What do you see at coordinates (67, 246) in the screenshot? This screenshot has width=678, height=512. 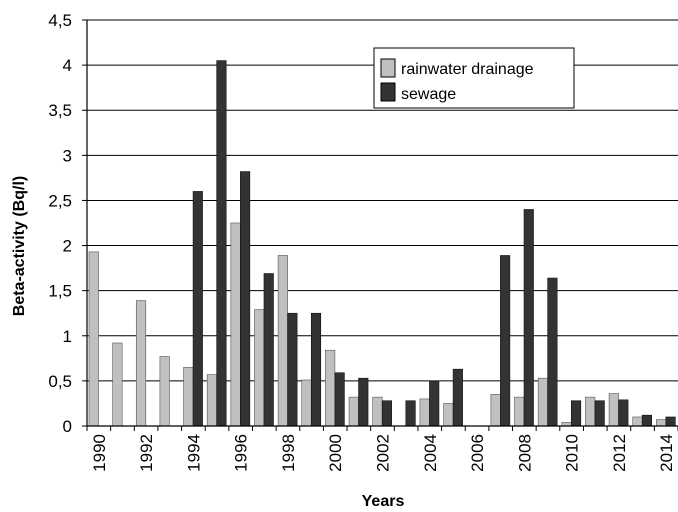 I see `y-tick-label: 2` at bounding box center [67, 246].